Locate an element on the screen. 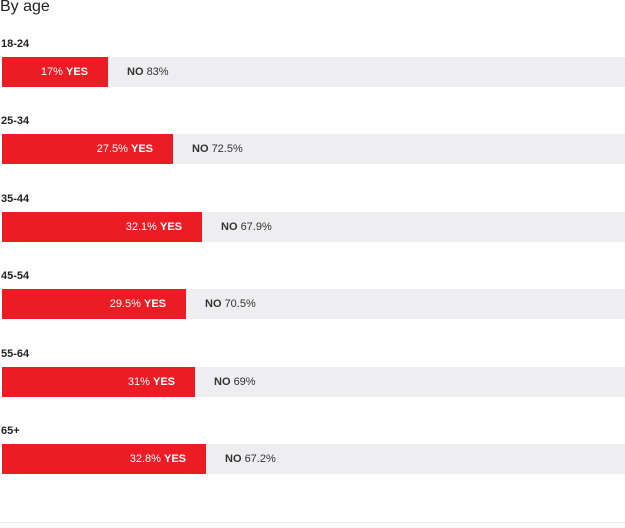 Image resolution: width=625 pixels, height=528 pixels. yes-bar: 32.8% YES is located at coordinates (104, 459).